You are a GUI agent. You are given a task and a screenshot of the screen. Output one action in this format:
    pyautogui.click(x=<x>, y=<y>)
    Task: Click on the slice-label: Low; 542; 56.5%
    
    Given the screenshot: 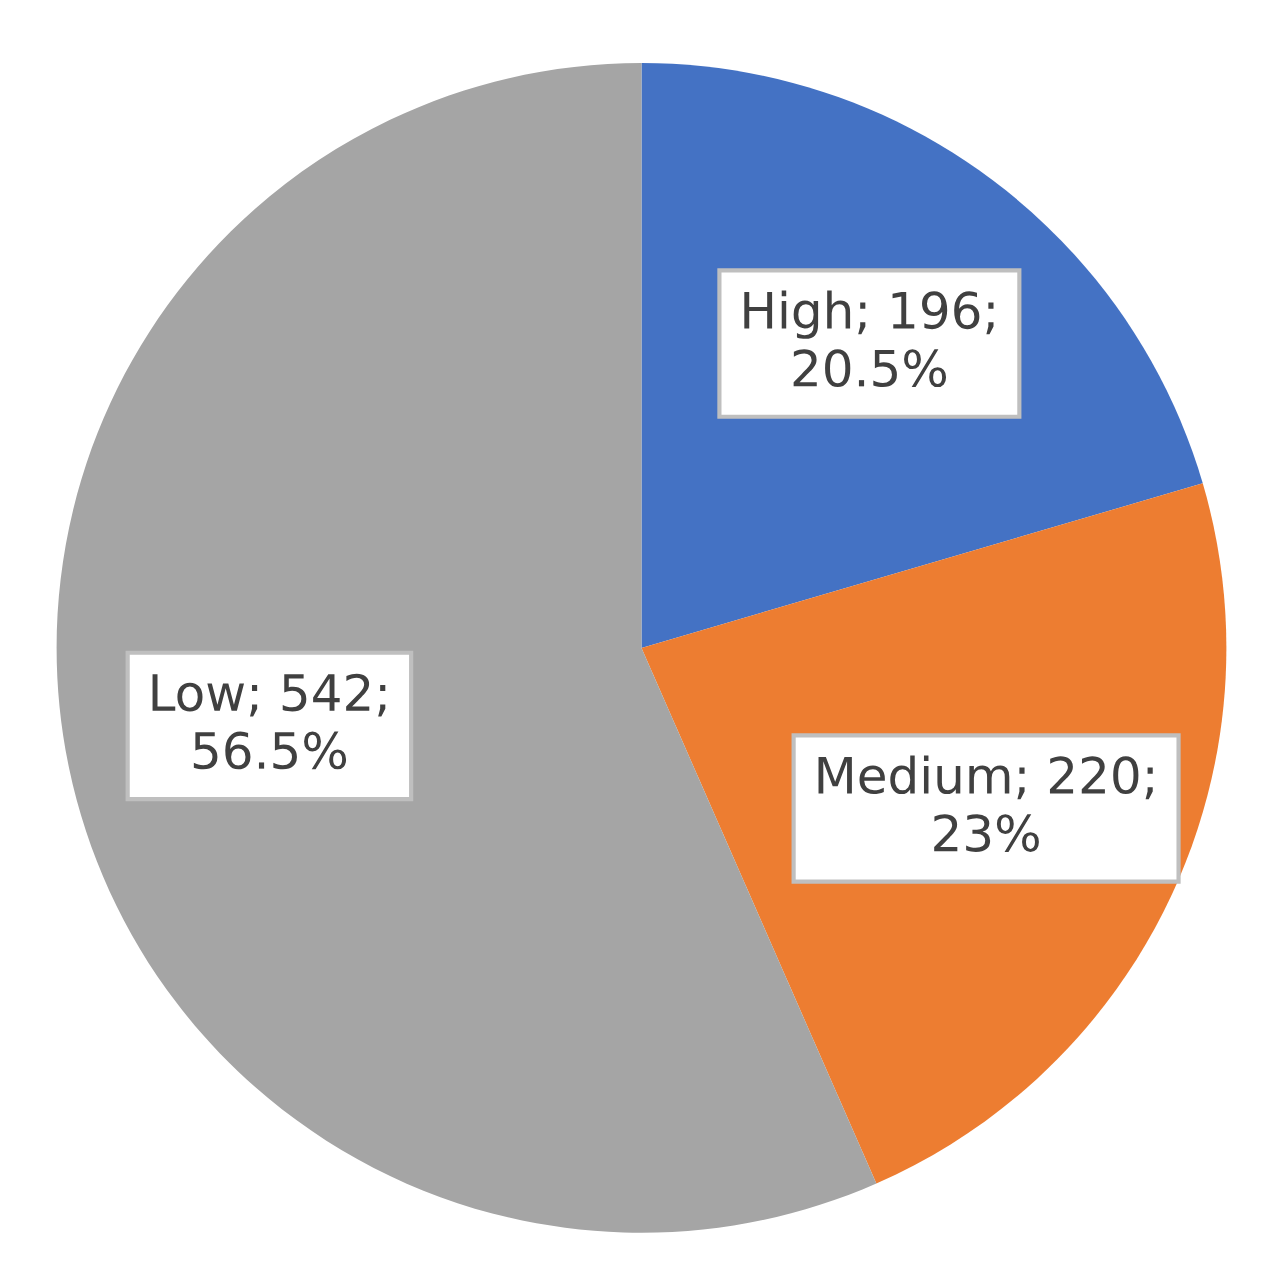 What is the action you would take?
    pyautogui.click(x=269, y=721)
    